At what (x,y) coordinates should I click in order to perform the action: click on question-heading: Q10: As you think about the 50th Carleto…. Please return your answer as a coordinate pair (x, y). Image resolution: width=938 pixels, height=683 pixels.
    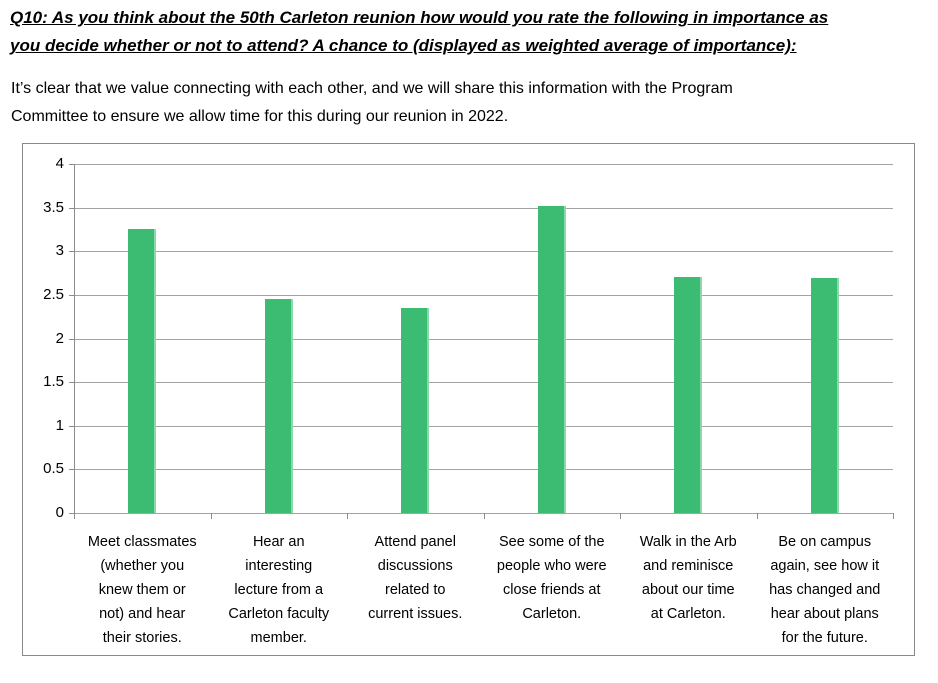
    Looking at the image, I should click on (419, 31).